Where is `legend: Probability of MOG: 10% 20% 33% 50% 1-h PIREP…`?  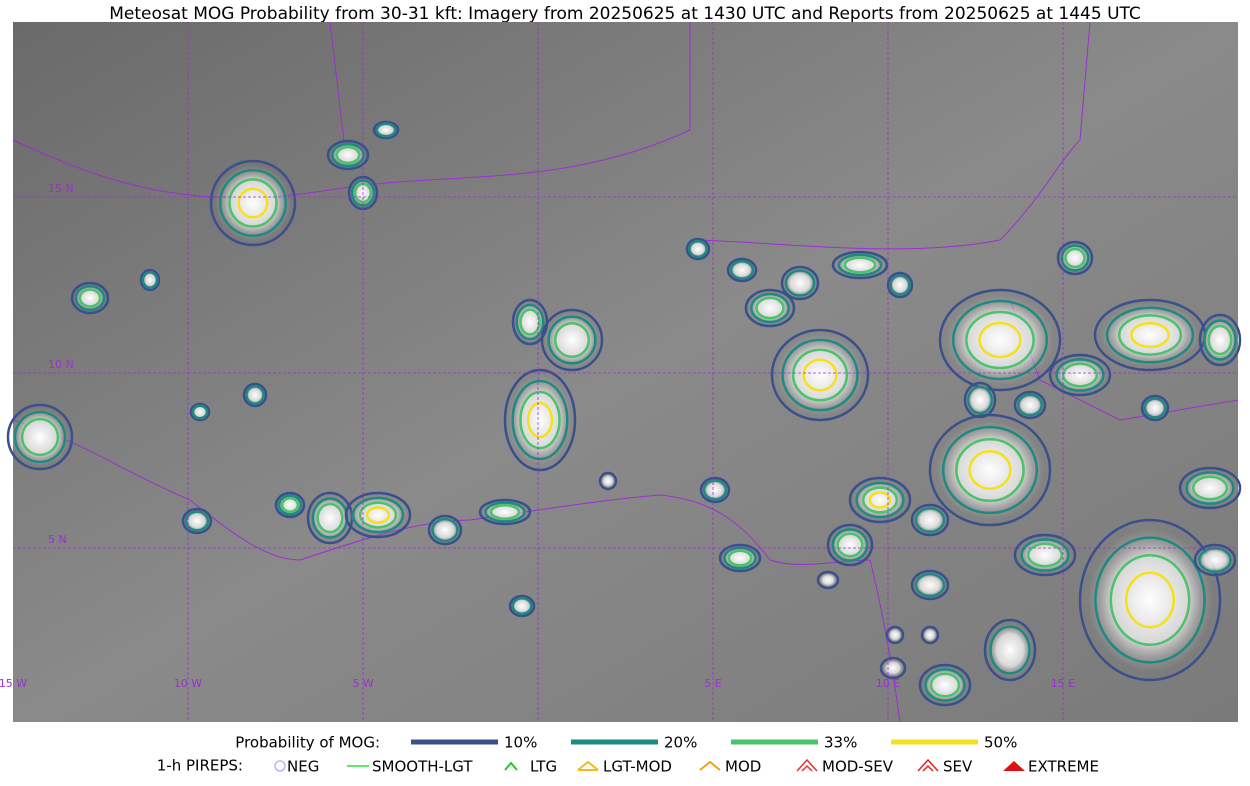
legend: Probability of MOG: 10% 20% 33% 50% 1-h PIREP… is located at coordinates (628, 755).